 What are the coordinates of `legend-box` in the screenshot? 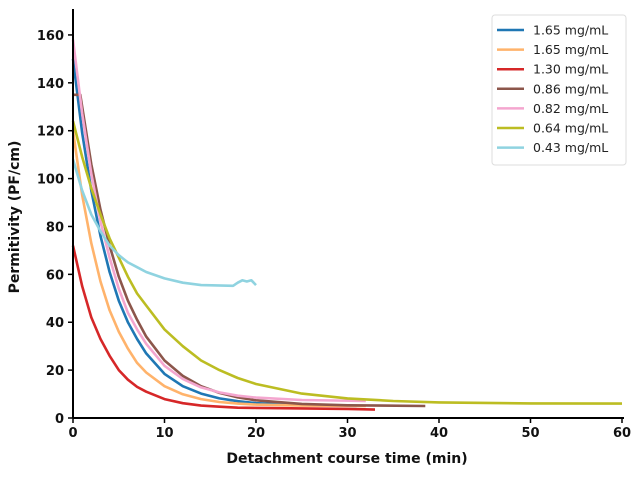 It's located at (559, 90).